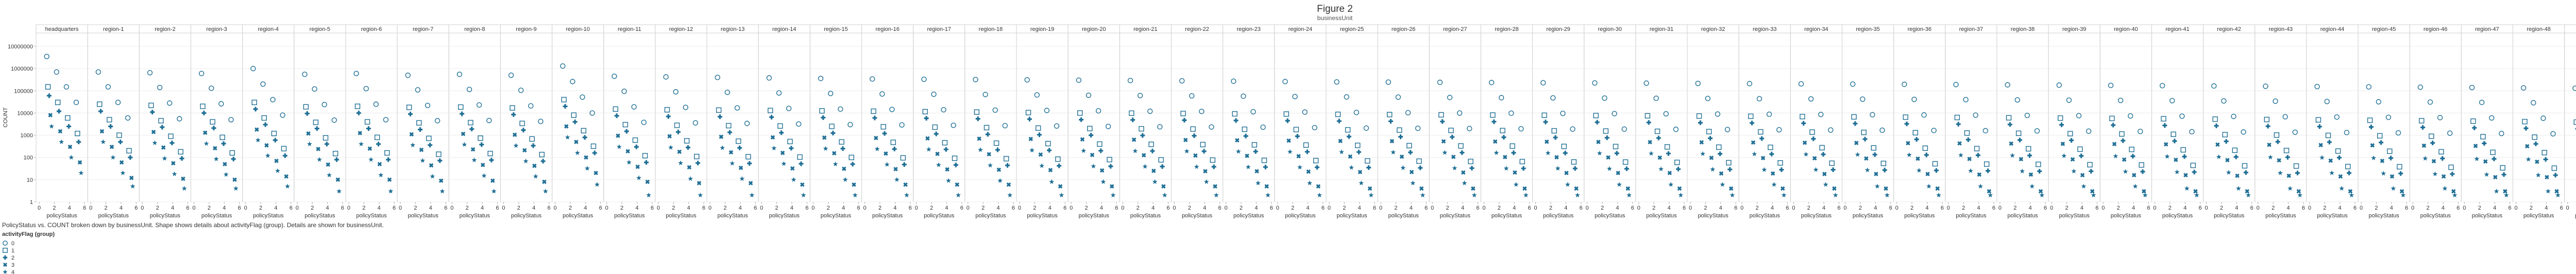 This screenshot has height=274, width=2576. Describe the element at coordinates (732, 122) in the screenshot. I see `facet-panel: region-13 0 2 4 6 policyStatus` at that location.